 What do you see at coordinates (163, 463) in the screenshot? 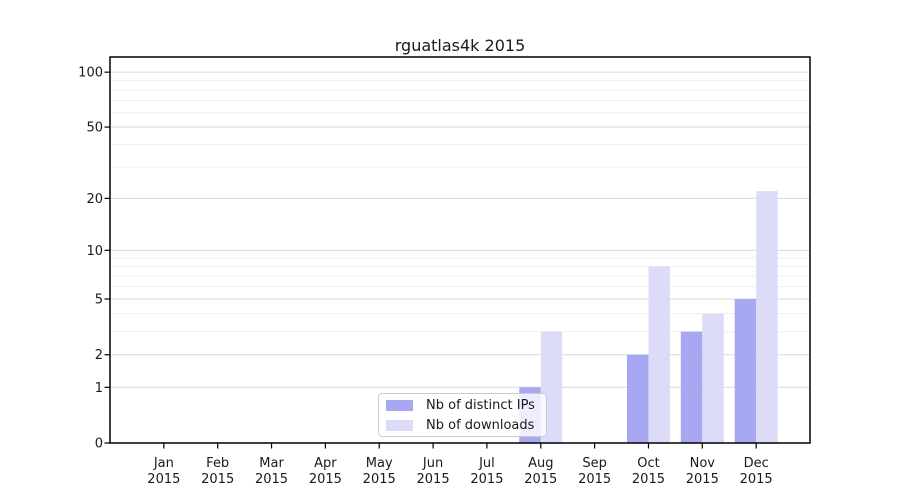
I see `x-tick-label-jan: Jan` at bounding box center [163, 463].